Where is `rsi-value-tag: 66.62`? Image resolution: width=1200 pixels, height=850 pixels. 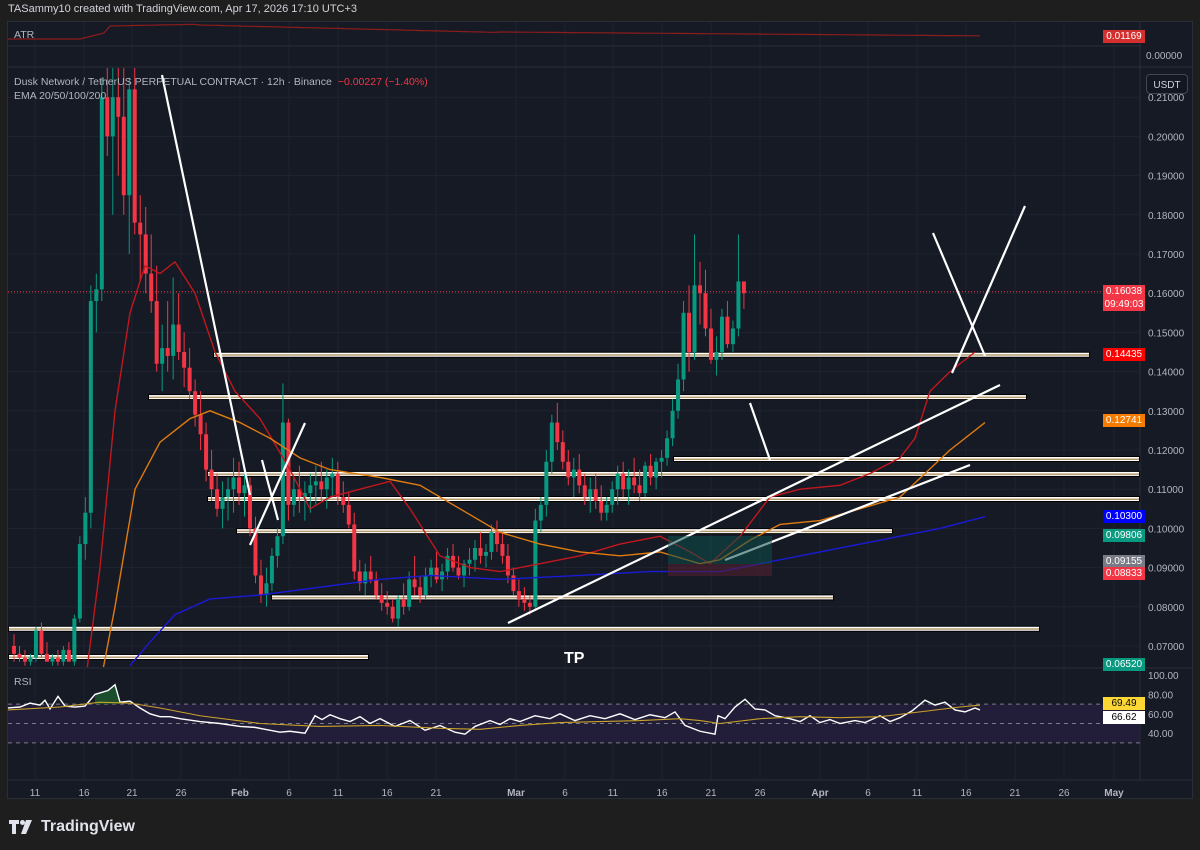 rsi-value-tag: 66.62 is located at coordinates (1124, 717).